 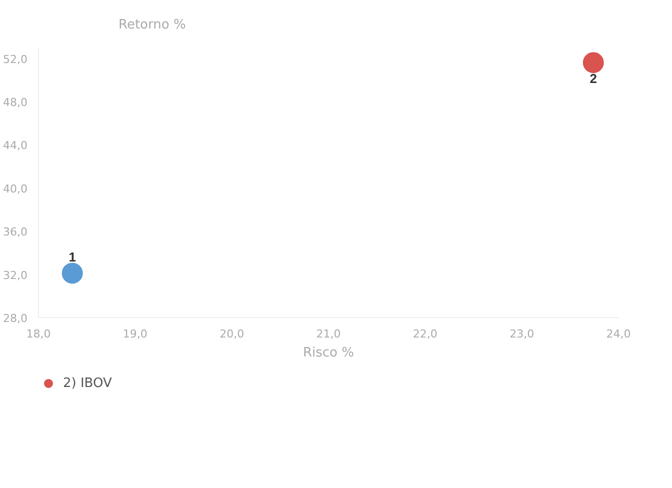 What do you see at coordinates (15, 102) in the screenshot?
I see `y-tick-label: 48,0` at bounding box center [15, 102].